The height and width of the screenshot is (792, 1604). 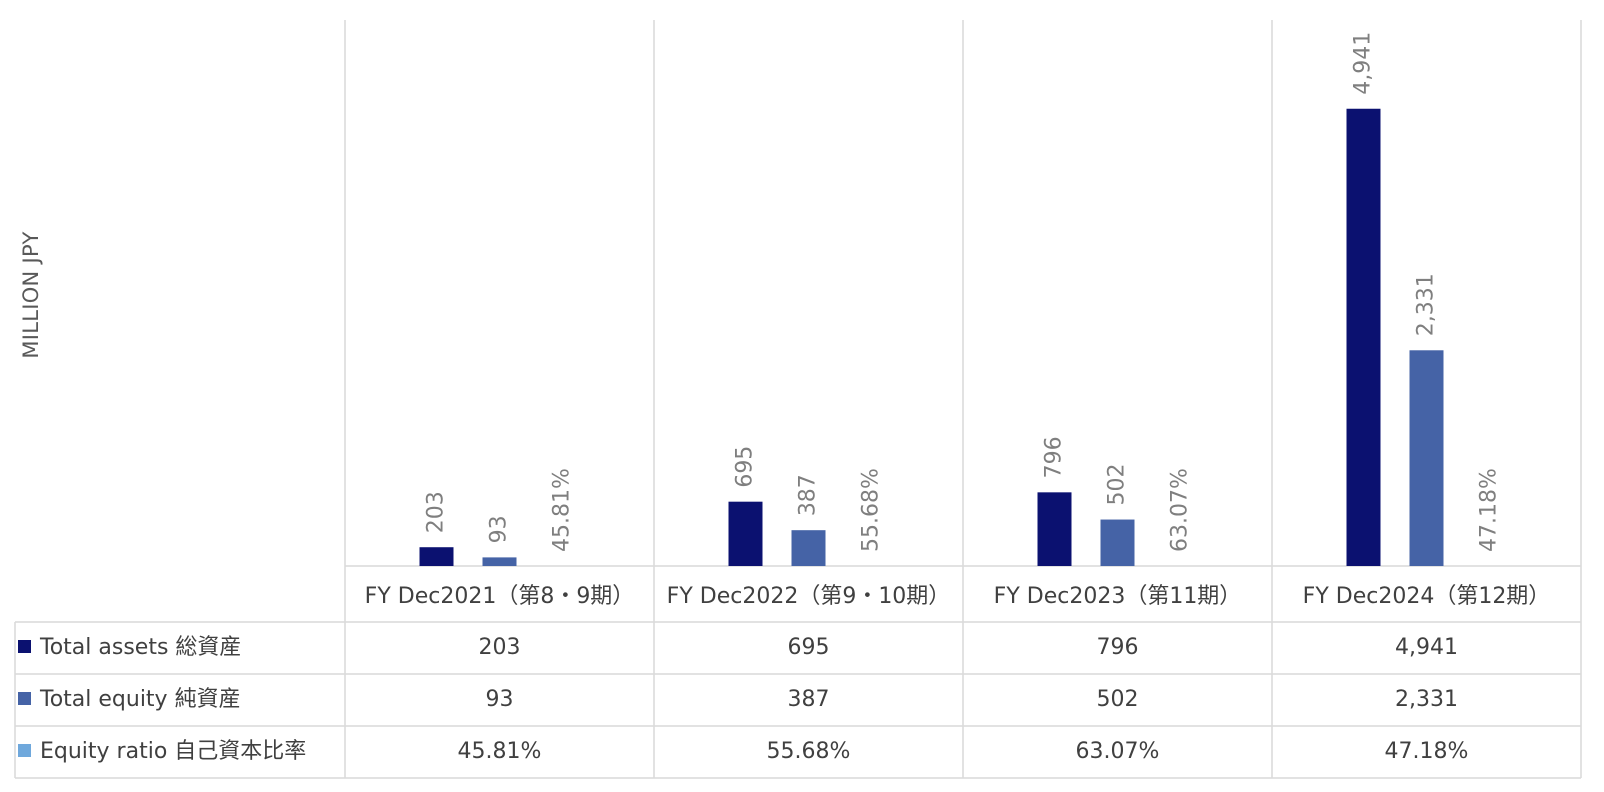 I want to click on data-label: 45.81%, so click(x=562, y=510).